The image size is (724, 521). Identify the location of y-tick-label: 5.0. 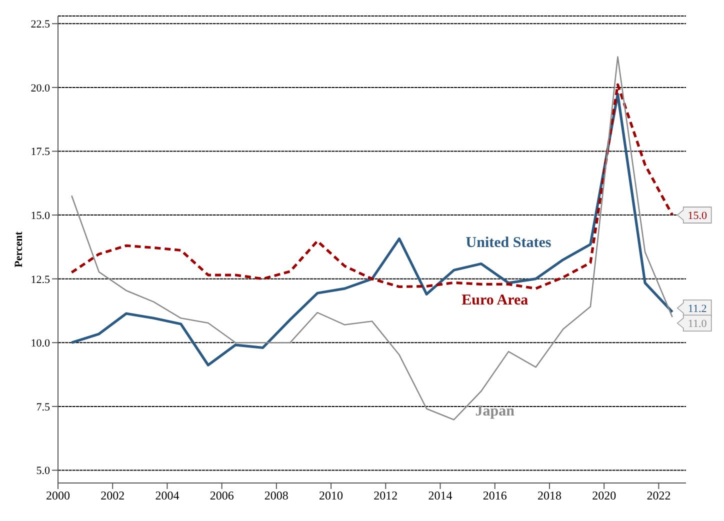
(43, 471).